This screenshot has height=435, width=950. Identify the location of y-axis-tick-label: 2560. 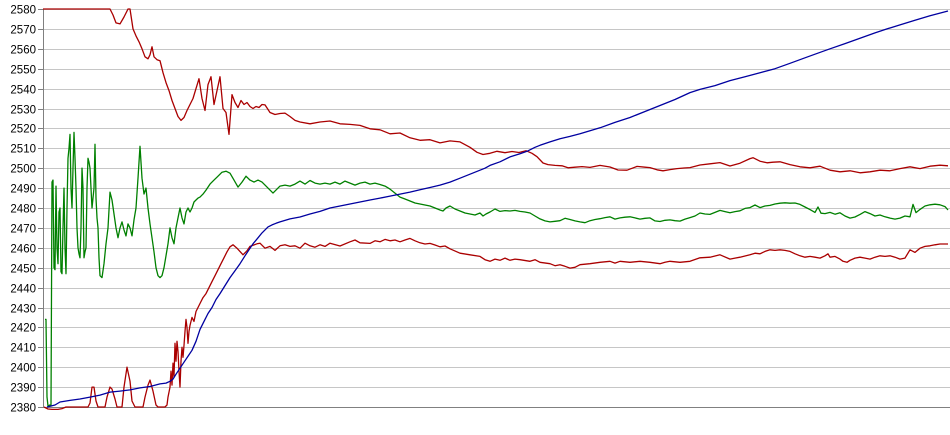
(23, 51).